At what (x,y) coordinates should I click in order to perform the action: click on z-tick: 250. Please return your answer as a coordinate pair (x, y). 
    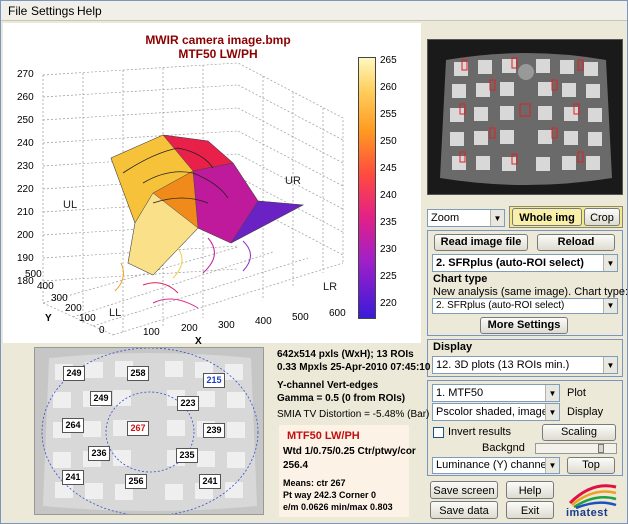
    Looking at the image, I should click on (25, 120).